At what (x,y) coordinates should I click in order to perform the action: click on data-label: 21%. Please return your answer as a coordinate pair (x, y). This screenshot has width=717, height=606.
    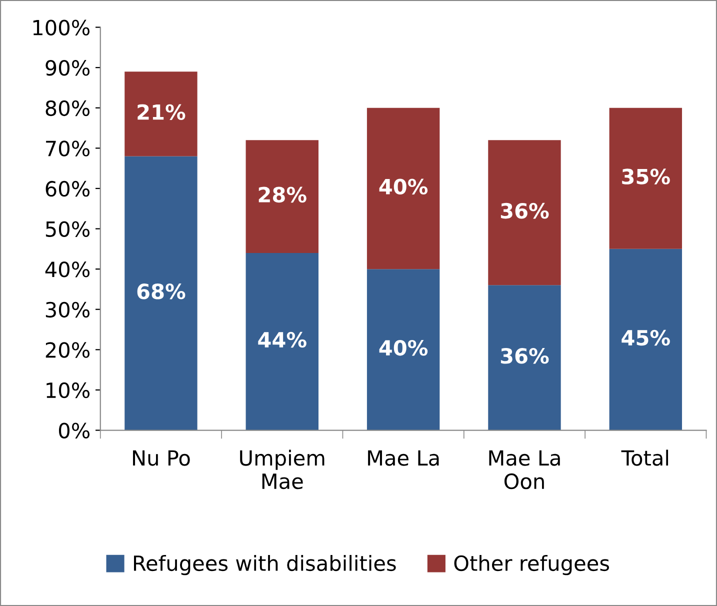
    Looking at the image, I should click on (162, 112).